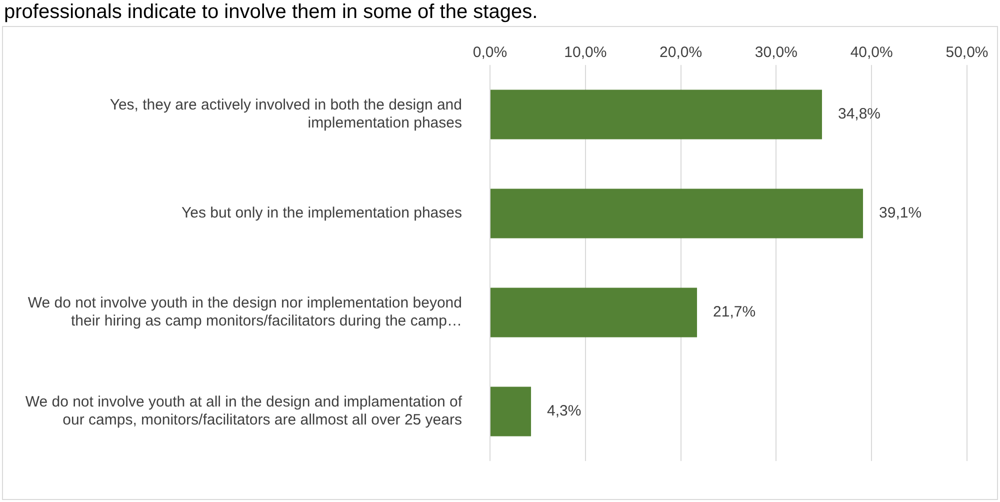  Describe the element at coordinates (271, 12) in the screenshot. I see `text: professionals indicate to involve them in some of the stages.` at that location.